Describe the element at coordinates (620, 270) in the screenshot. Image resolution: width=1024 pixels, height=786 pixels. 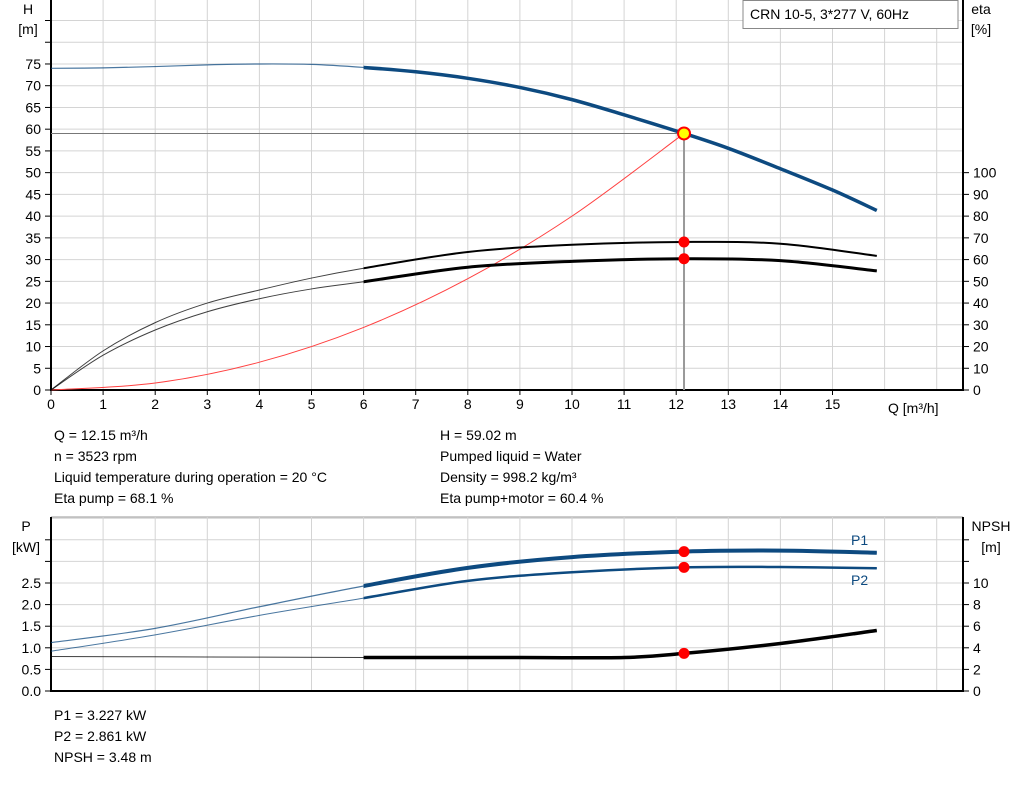
I see `eta-pump-motor-curve-operating` at that location.